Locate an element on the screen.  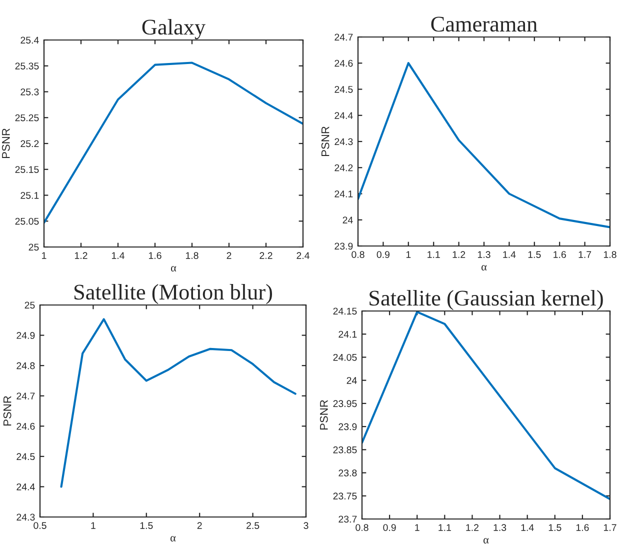
y-tick-label: 25.35 is located at coordinates (27, 66).